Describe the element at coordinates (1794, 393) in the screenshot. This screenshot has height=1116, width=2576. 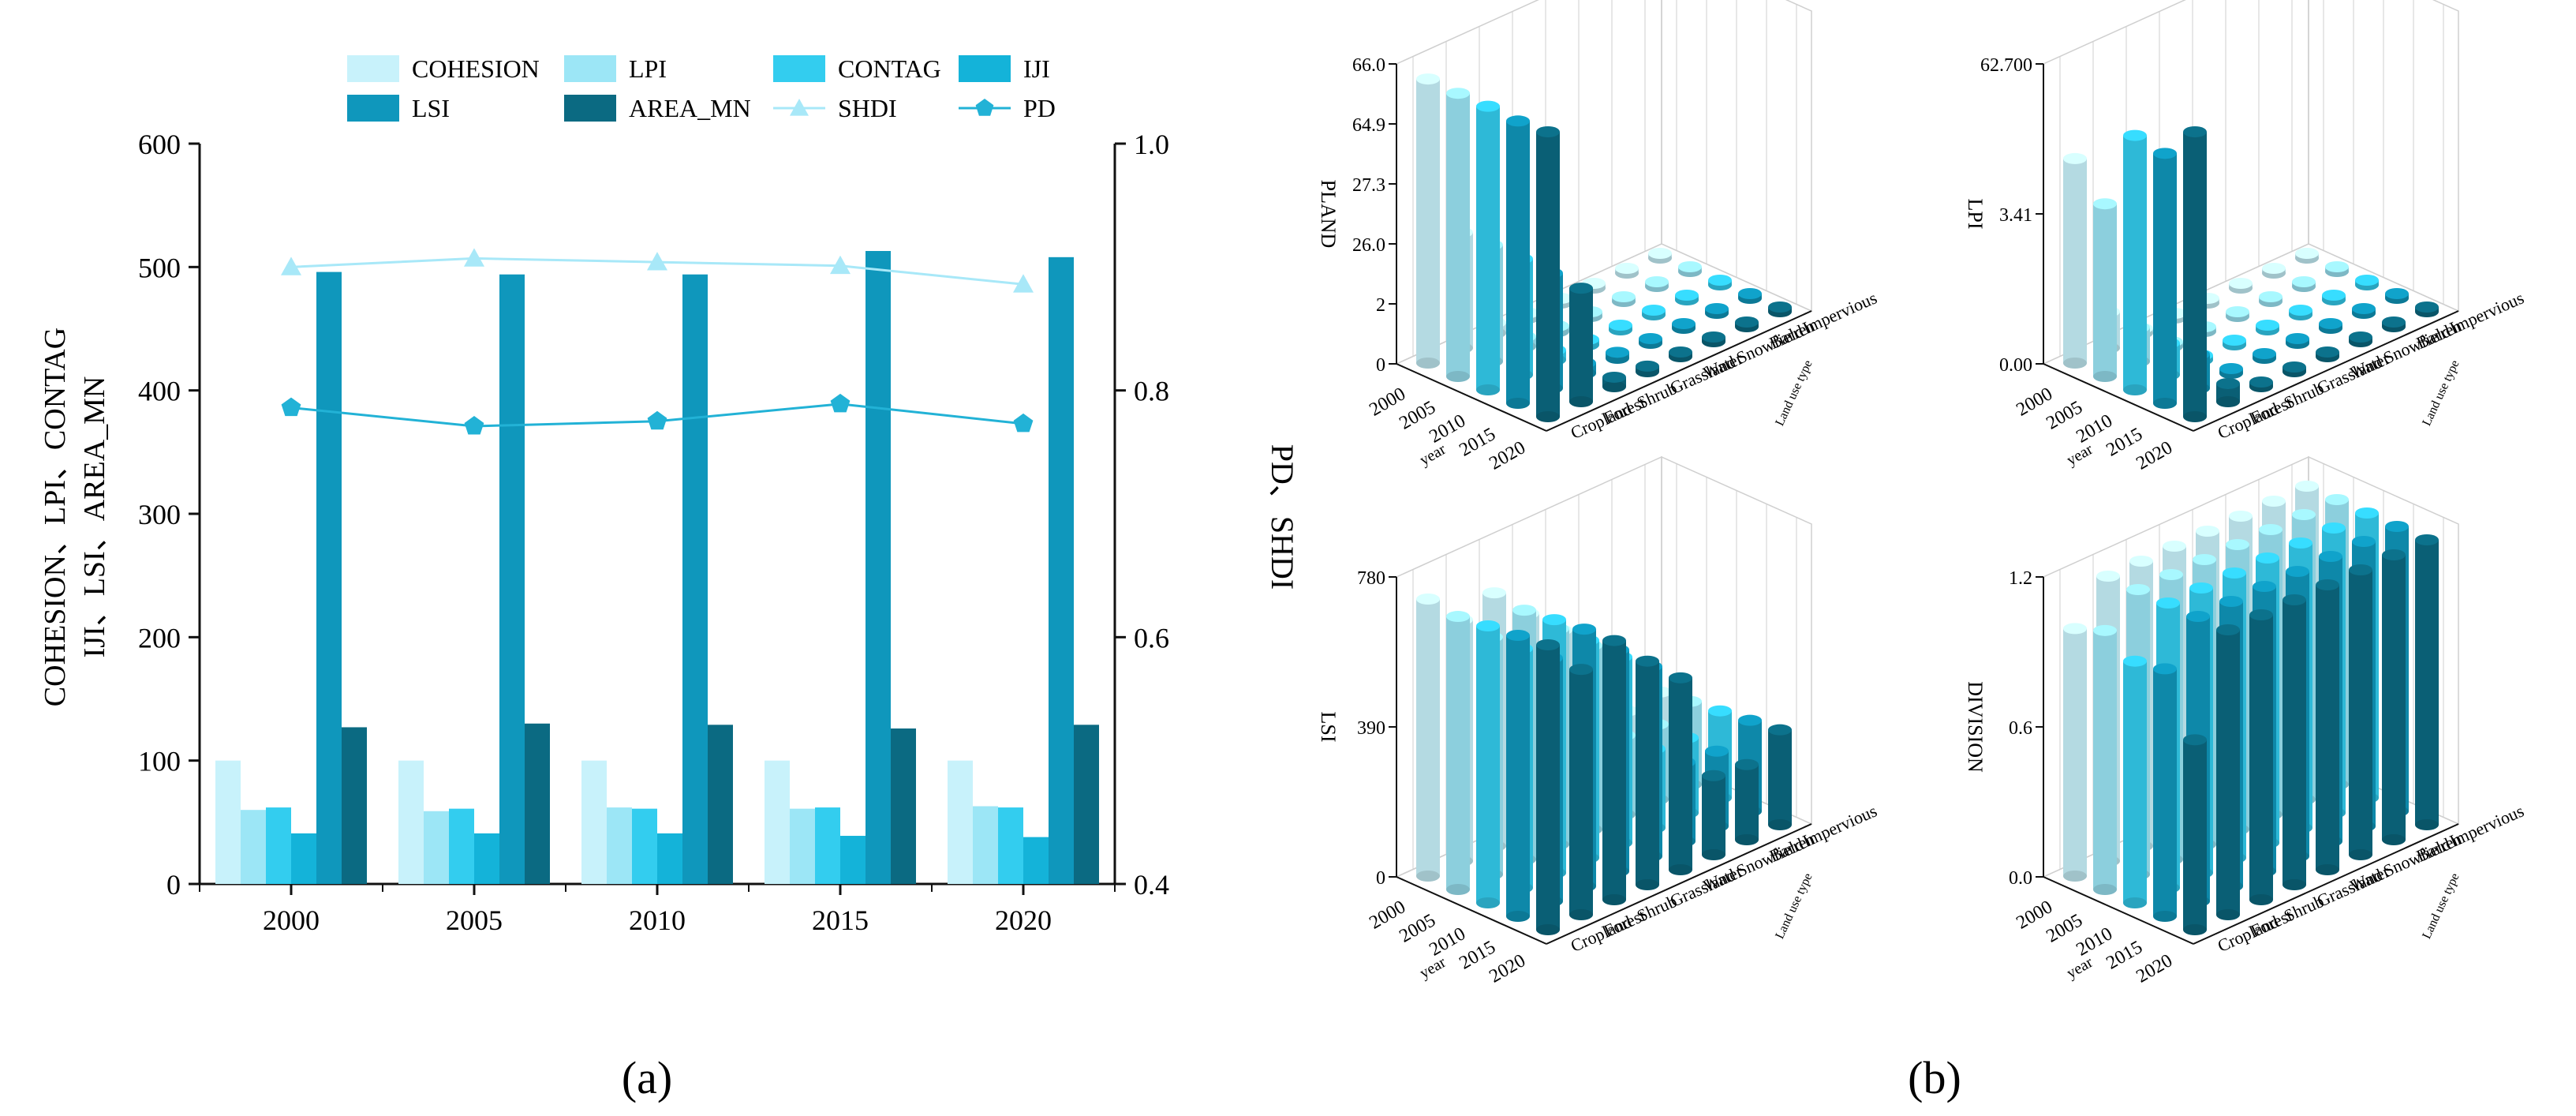
I see `type-axis-title: Land use type` at that location.